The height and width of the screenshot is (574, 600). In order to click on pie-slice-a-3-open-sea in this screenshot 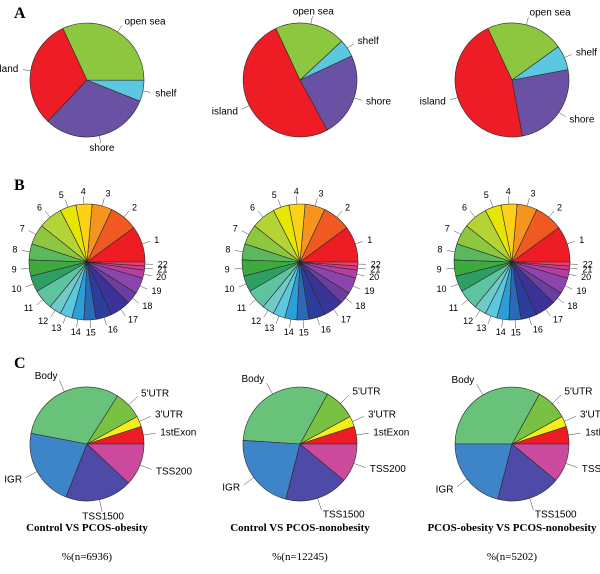, I will do `click(523, 51)`.